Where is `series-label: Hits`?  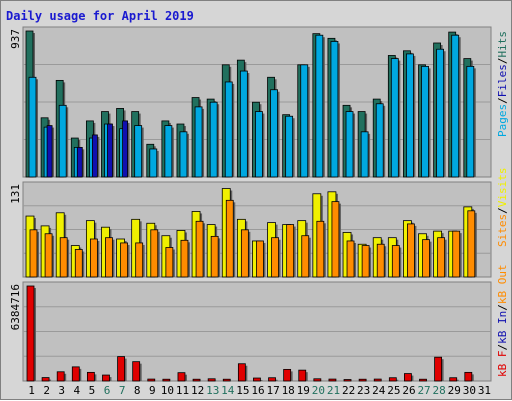 series-label: Hits is located at coordinates (502, 44).